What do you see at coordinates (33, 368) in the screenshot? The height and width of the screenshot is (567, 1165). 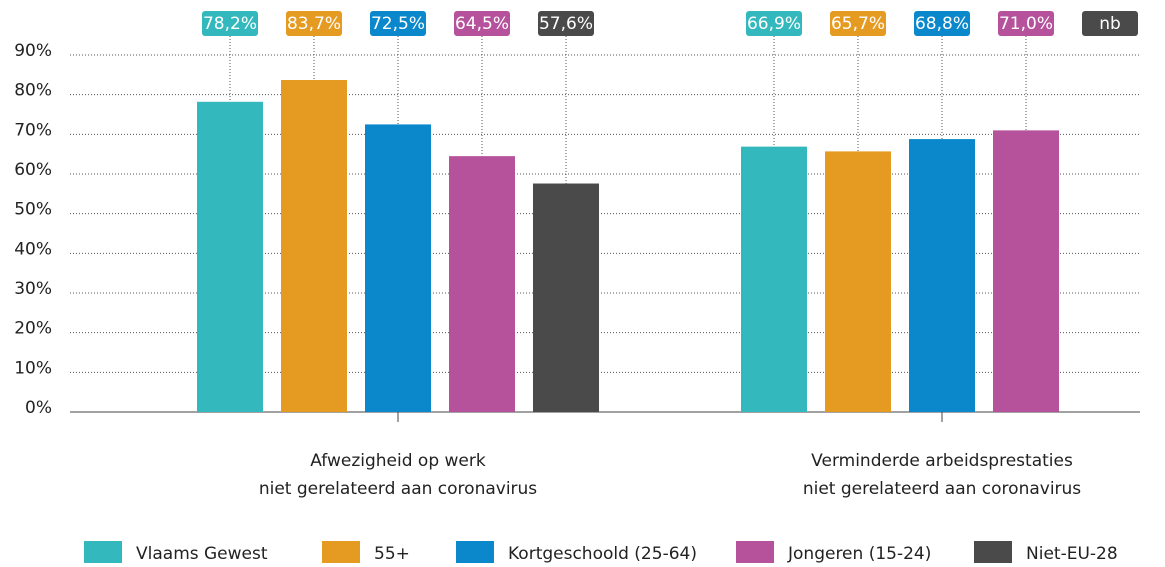 I see `y-tick-label: 10%` at bounding box center [33, 368].